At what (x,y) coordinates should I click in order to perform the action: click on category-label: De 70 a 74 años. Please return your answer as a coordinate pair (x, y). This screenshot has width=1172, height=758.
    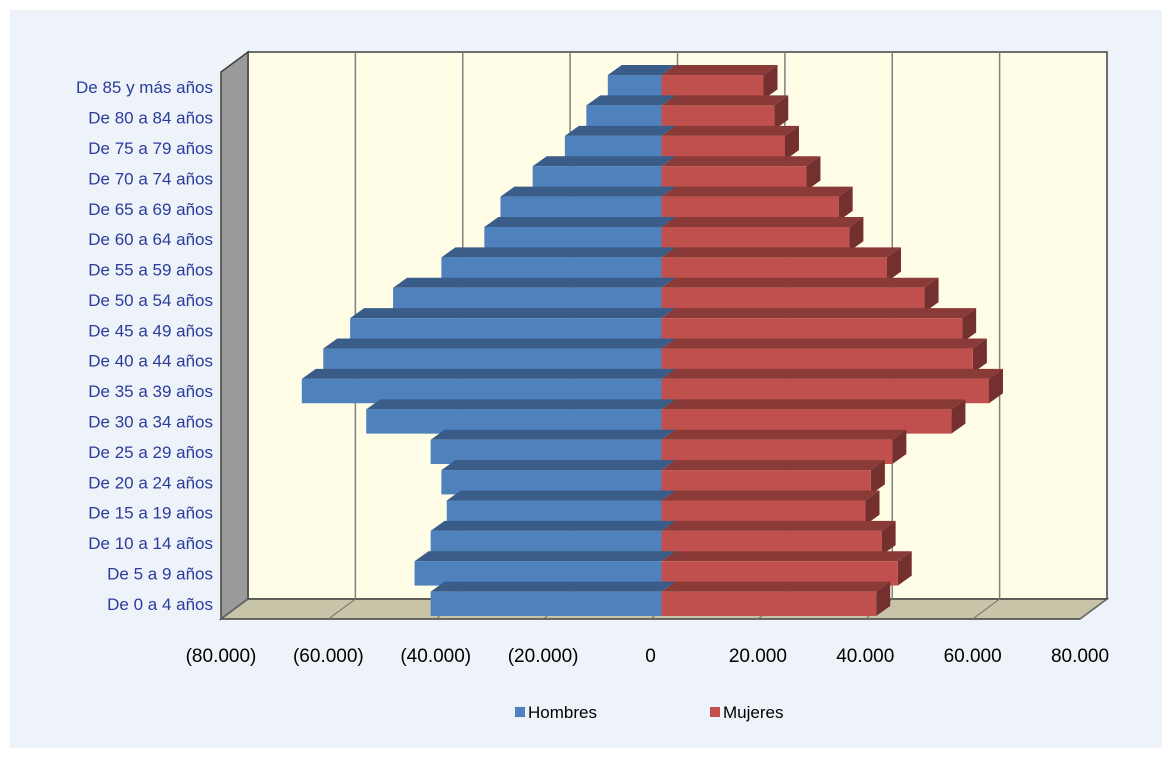
    Looking at the image, I should click on (150, 178).